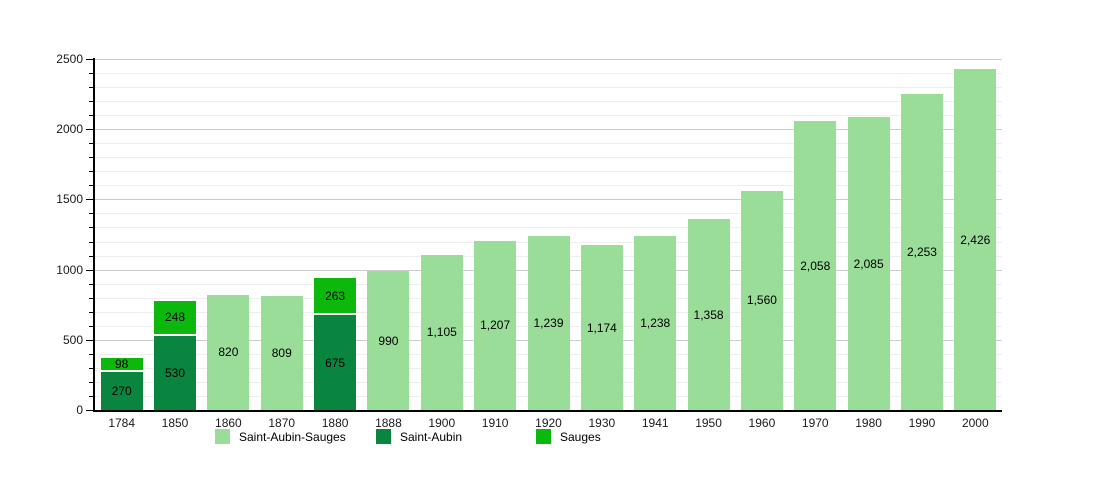 The width and height of the screenshot is (1100, 500). Describe the element at coordinates (602, 423) in the screenshot. I see `x-tick-label: 1930` at that location.